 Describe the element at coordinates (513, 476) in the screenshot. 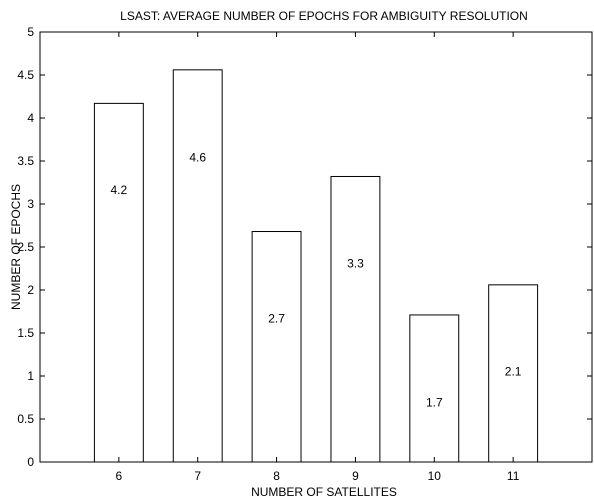

I see `x-tick-label: 11` at that location.